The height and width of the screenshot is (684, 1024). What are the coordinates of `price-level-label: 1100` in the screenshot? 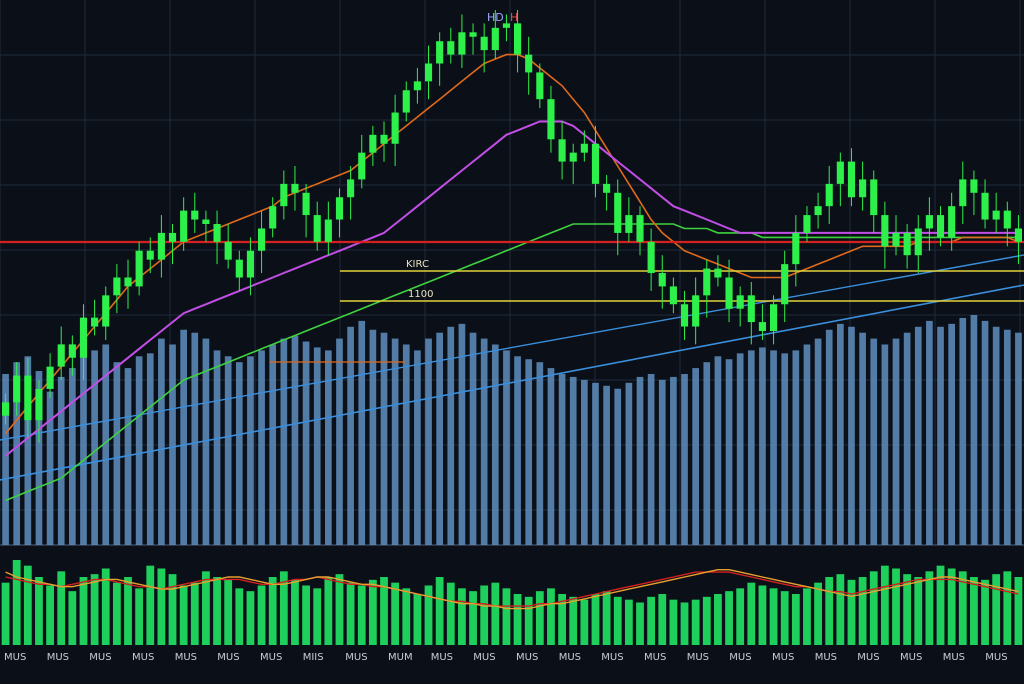 It's located at (420, 294).